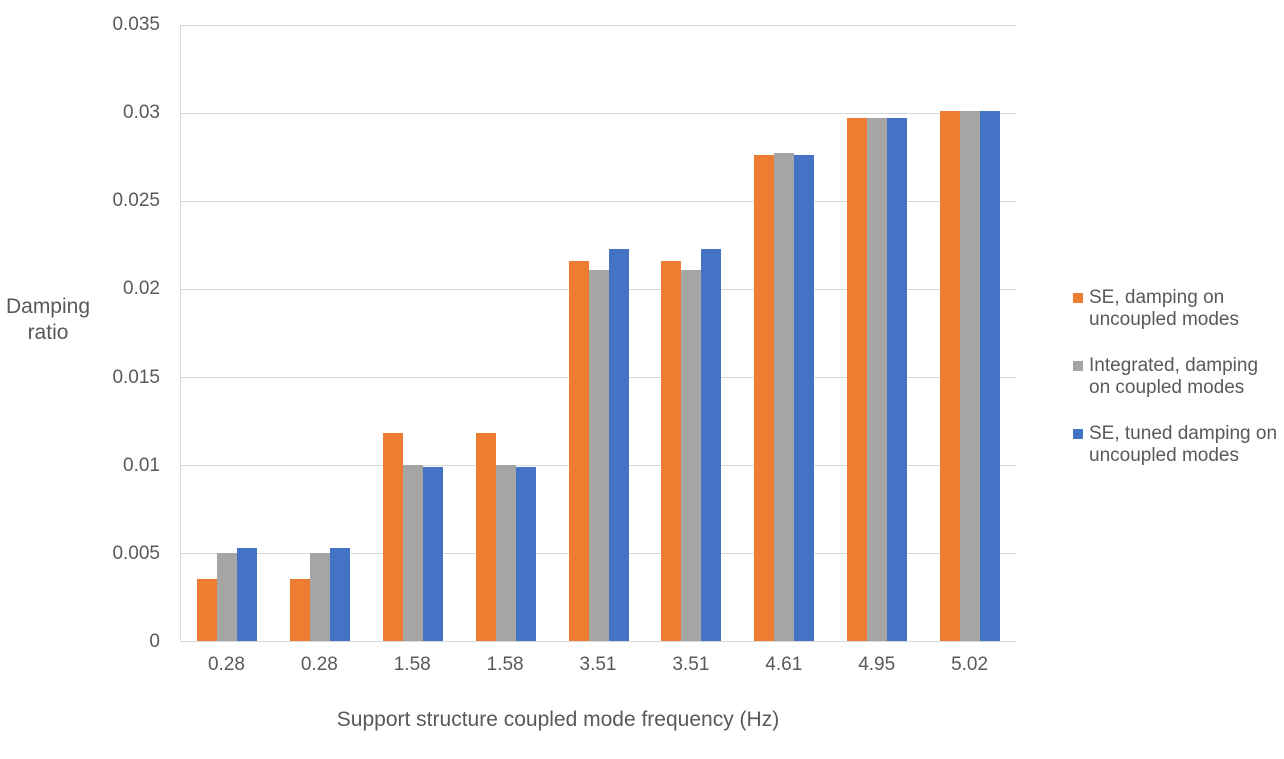 This screenshot has width=1284, height=759. I want to click on legend-label: Integrated, damping on coupled modes, so click(1174, 376).